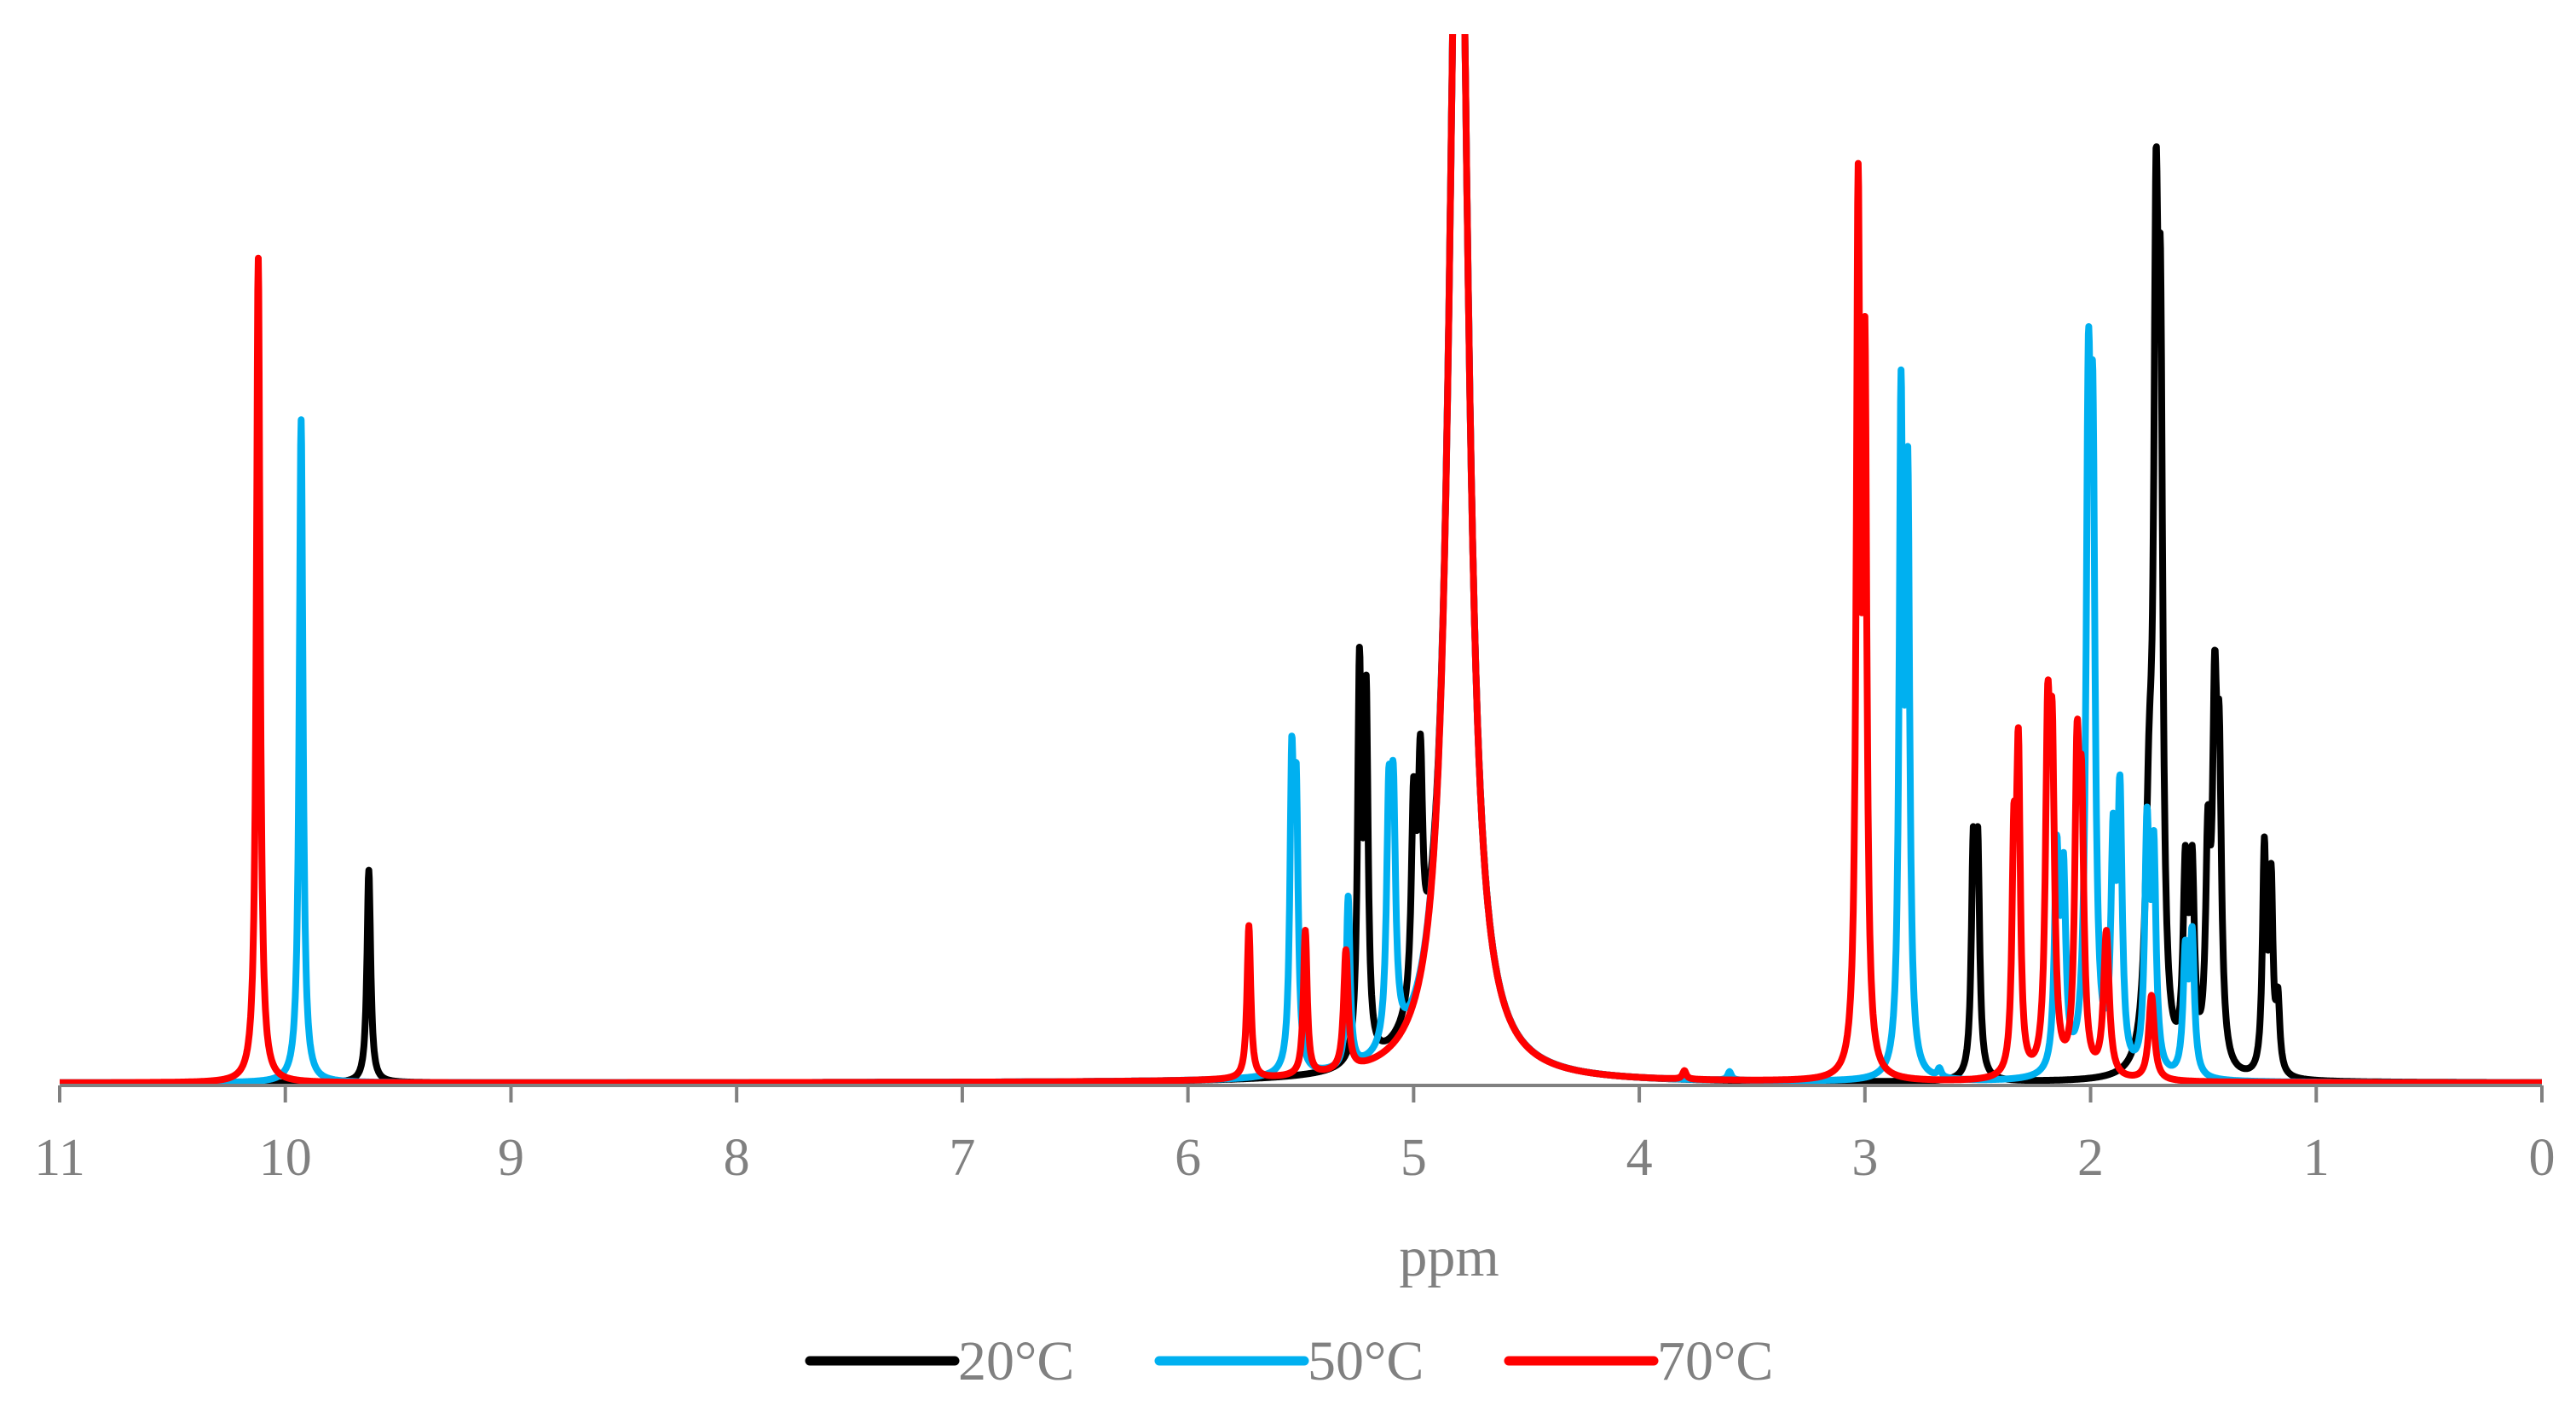 This screenshot has width=2576, height=1412. What do you see at coordinates (2542, 1158) in the screenshot?
I see `x-tick-label: 0` at bounding box center [2542, 1158].